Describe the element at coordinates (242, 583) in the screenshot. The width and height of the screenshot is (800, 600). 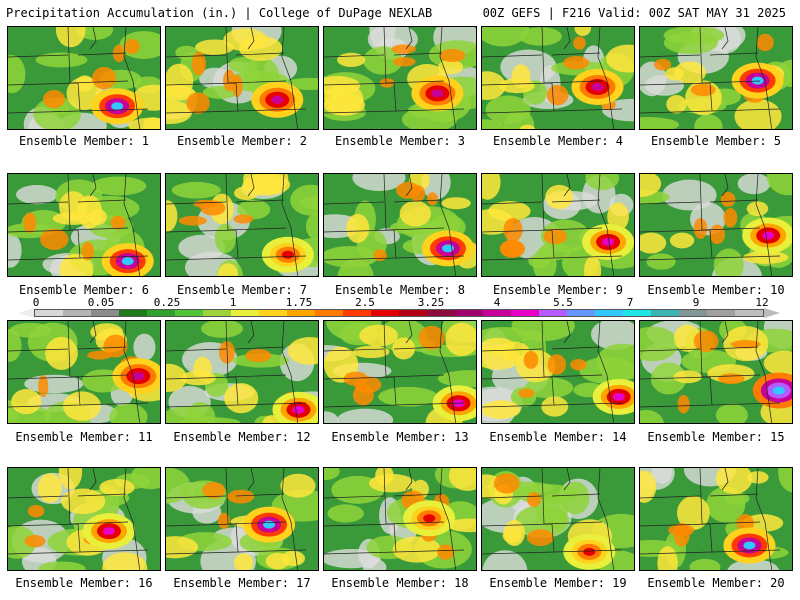
I see `ensemble-member-label: Ensemble Member: 17` at that location.